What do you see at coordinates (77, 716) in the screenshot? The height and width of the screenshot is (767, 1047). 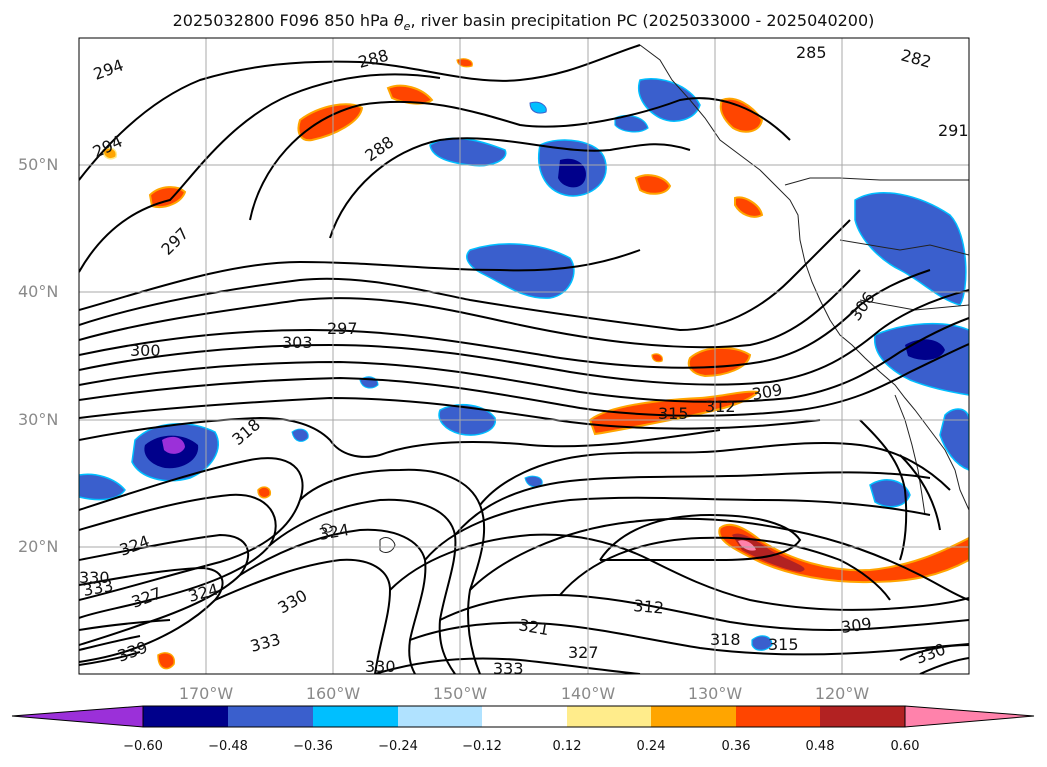 I see `colorbar-min-extension` at bounding box center [77, 716].